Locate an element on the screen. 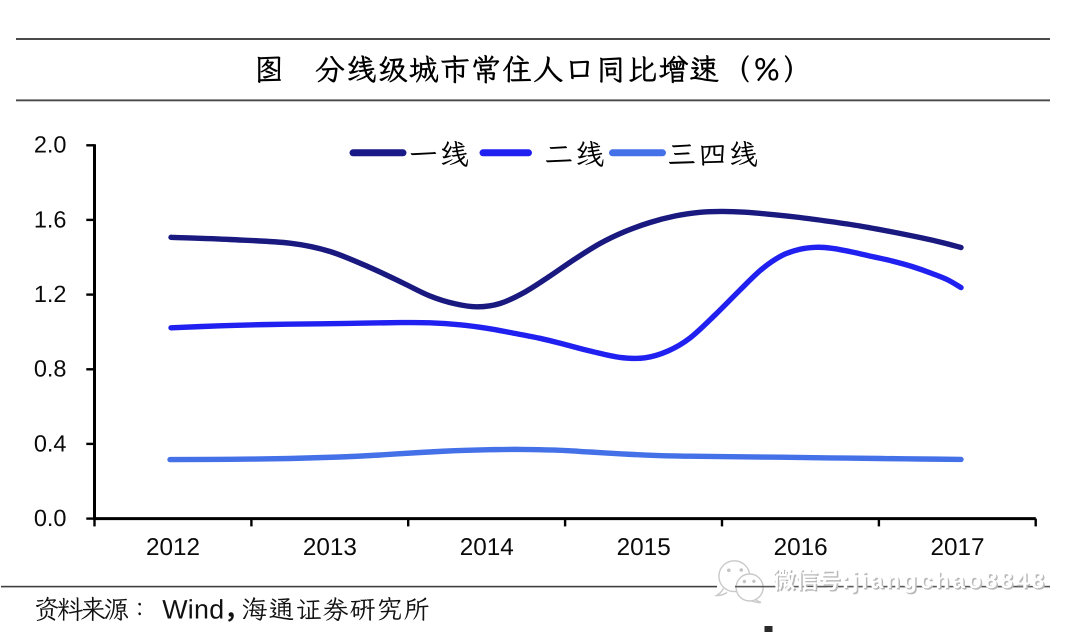 This screenshot has width=1080, height=632. svg-text: 2016 is located at coordinates (801, 547).